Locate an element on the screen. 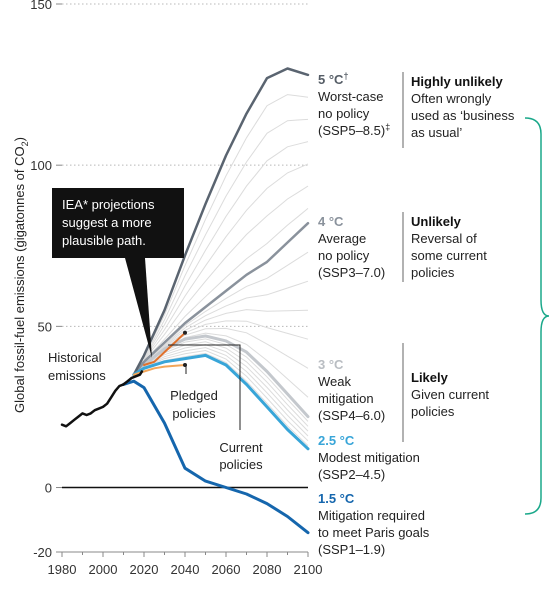  iea-callout-box is located at coordinates (118, 223).